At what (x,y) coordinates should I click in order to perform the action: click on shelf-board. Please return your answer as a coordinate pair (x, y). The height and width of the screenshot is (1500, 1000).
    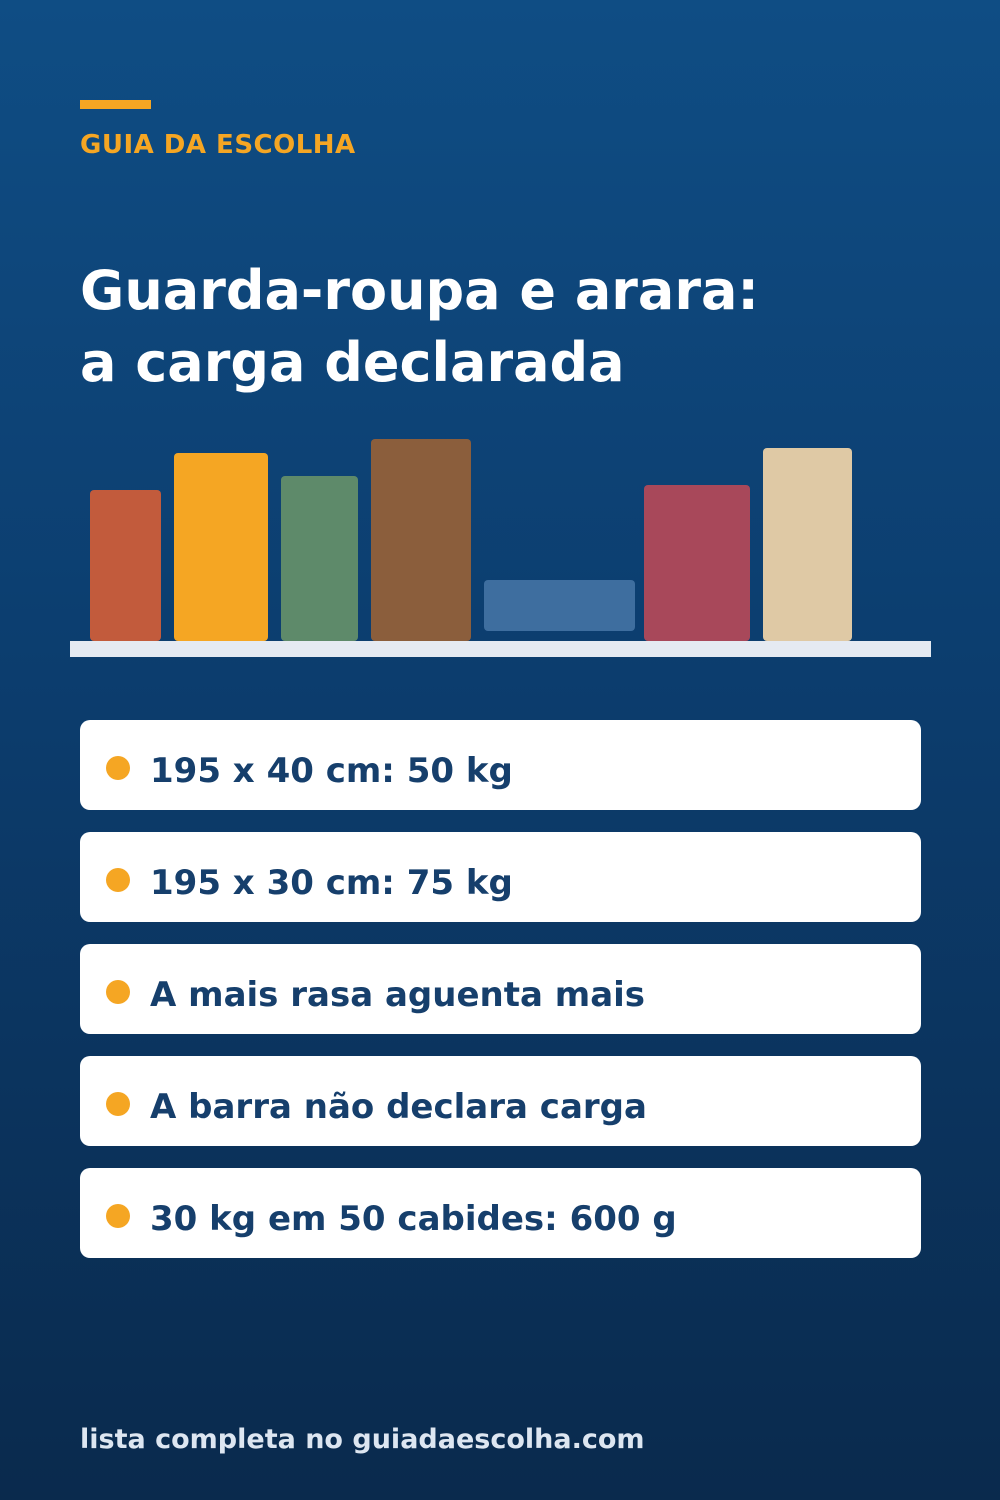
    Looking at the image, I should click on (500, 649).